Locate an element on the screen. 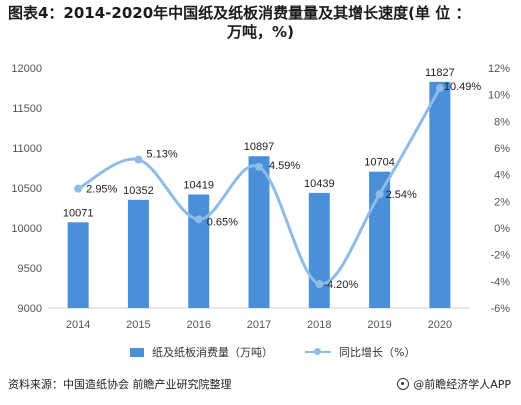  x-axis-tick-label: 2020 is located at coordinates (440, 325).